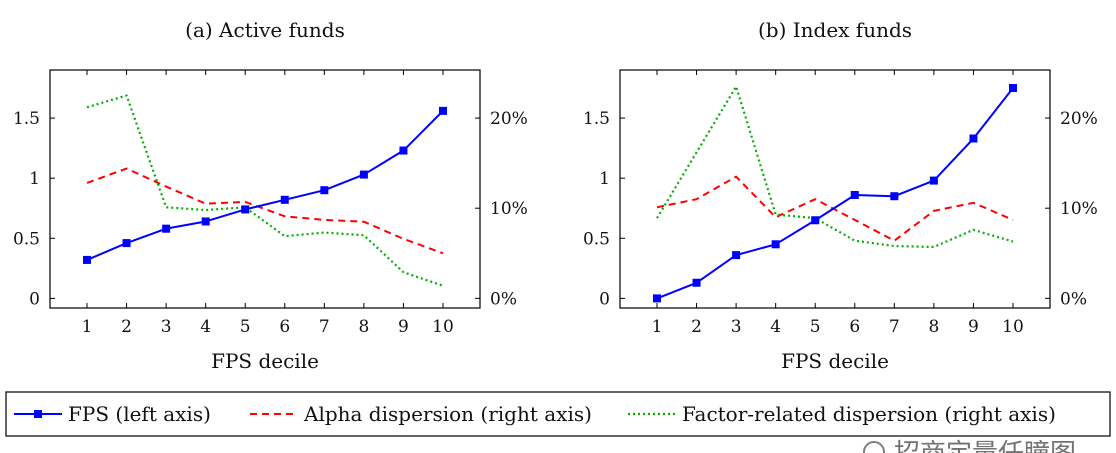 Image resolution: width=1116 pixels, height=453 pixels. I want to click on watermark-text: 招商定量任瞳图, so click(985, 446).